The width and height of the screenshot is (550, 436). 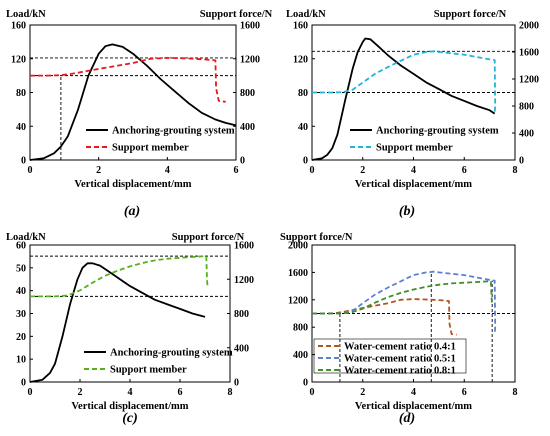 I want to click on panel-caption: (d), so click(x=407, y=418).